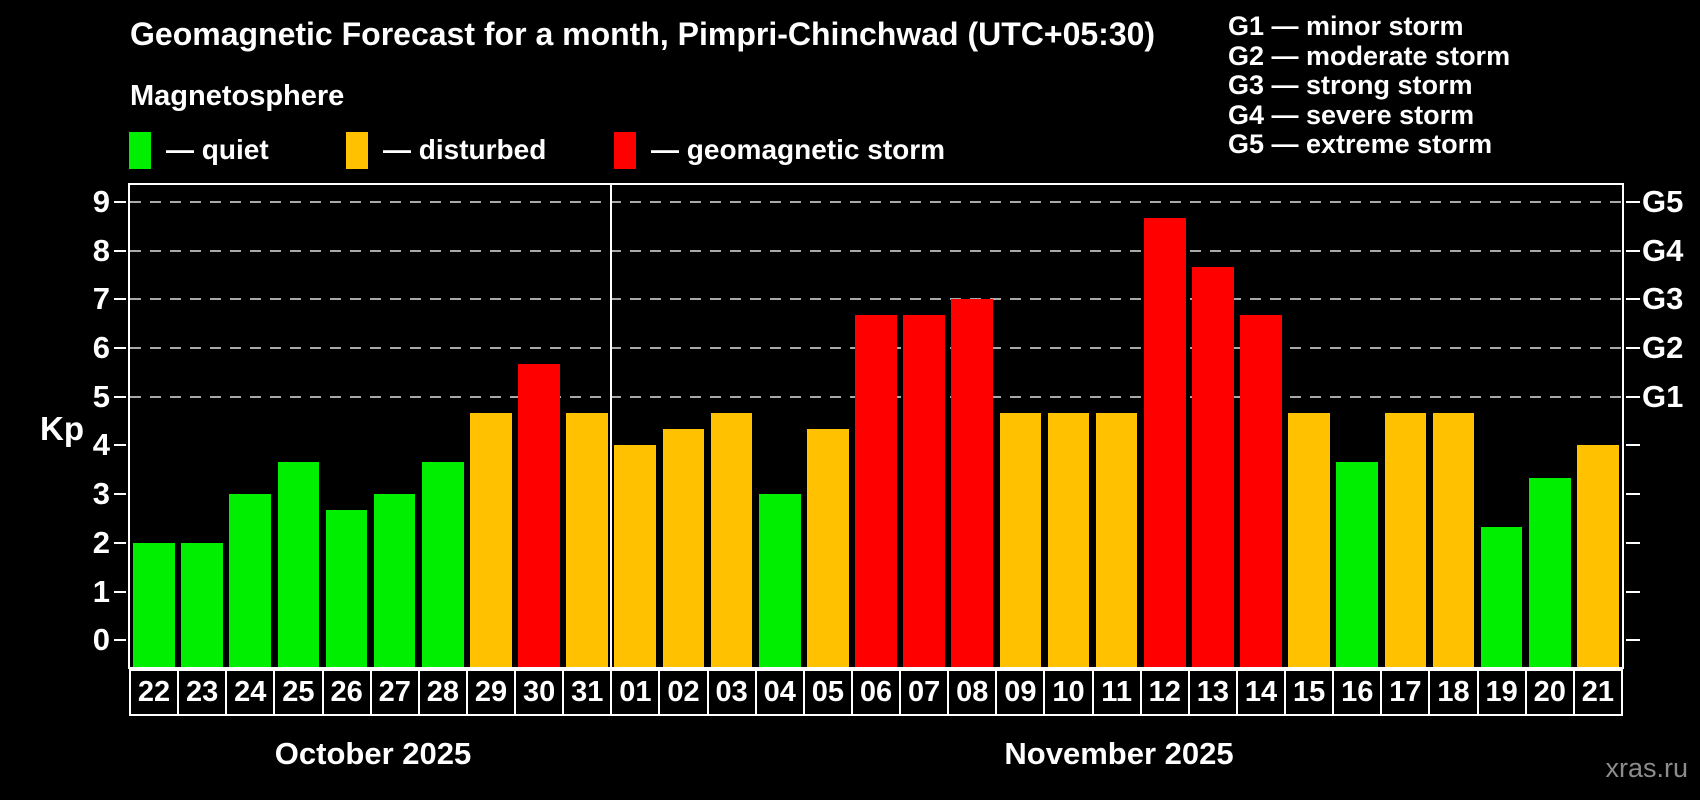  I want to click on date-label-08: 08, so click(972, 692).